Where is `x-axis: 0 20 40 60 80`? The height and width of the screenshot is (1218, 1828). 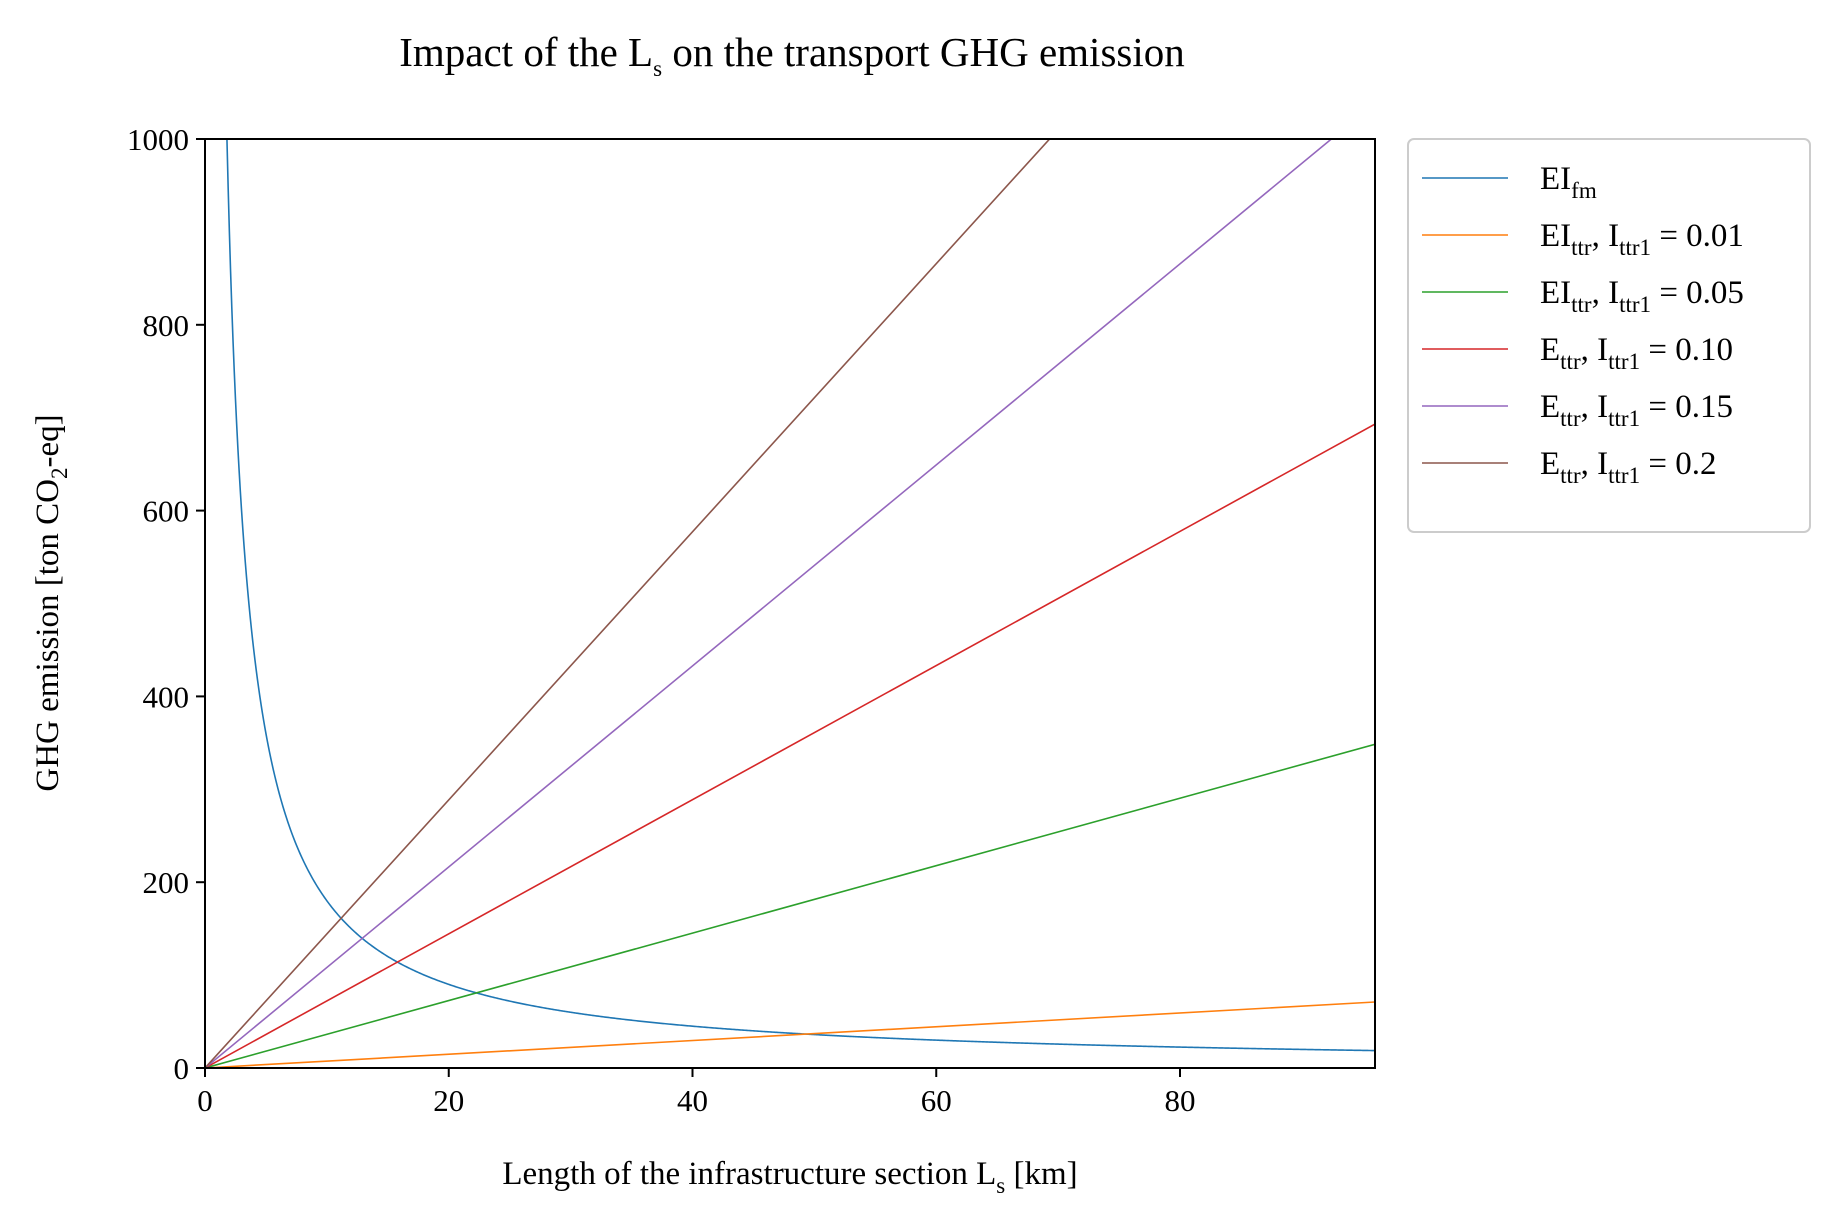 x-axis: 0 20 40 60 80 is located at coordinates (696, 1093).